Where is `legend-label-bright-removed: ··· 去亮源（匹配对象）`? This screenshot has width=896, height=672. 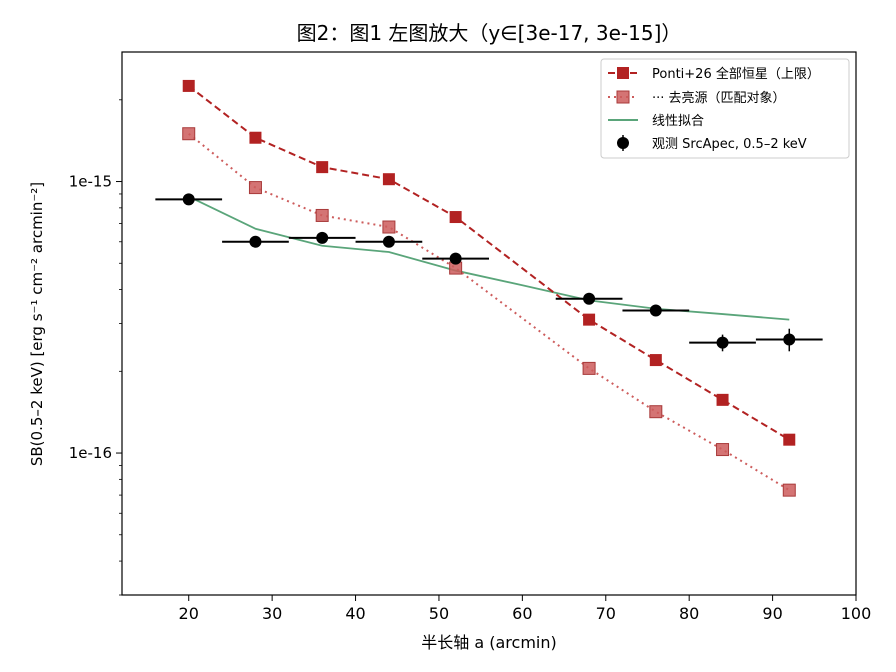 legend-label-bright-removed: ··· 去亮源（匹配对象） is located at coordinates (719, 98).